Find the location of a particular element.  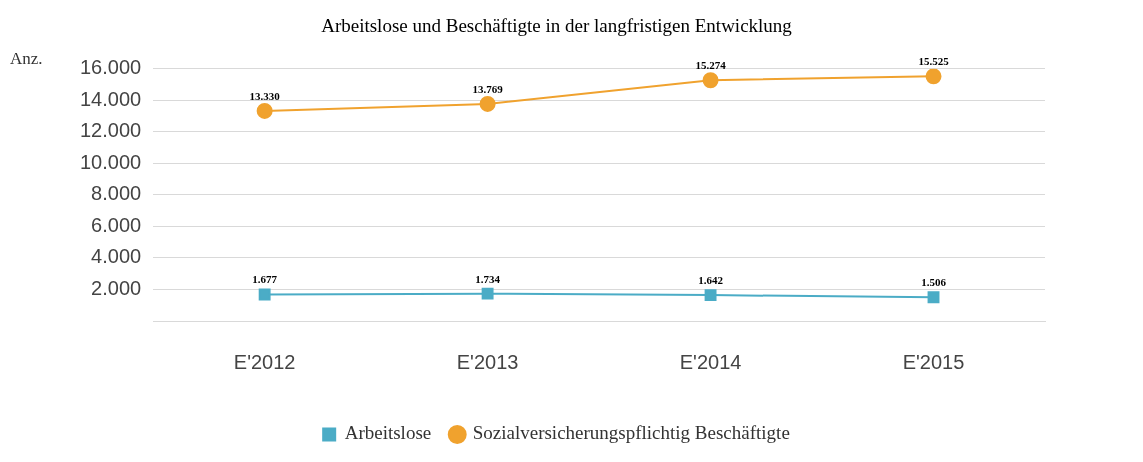

x-tick-label: E'2014 is located at coordinates (710, 361).